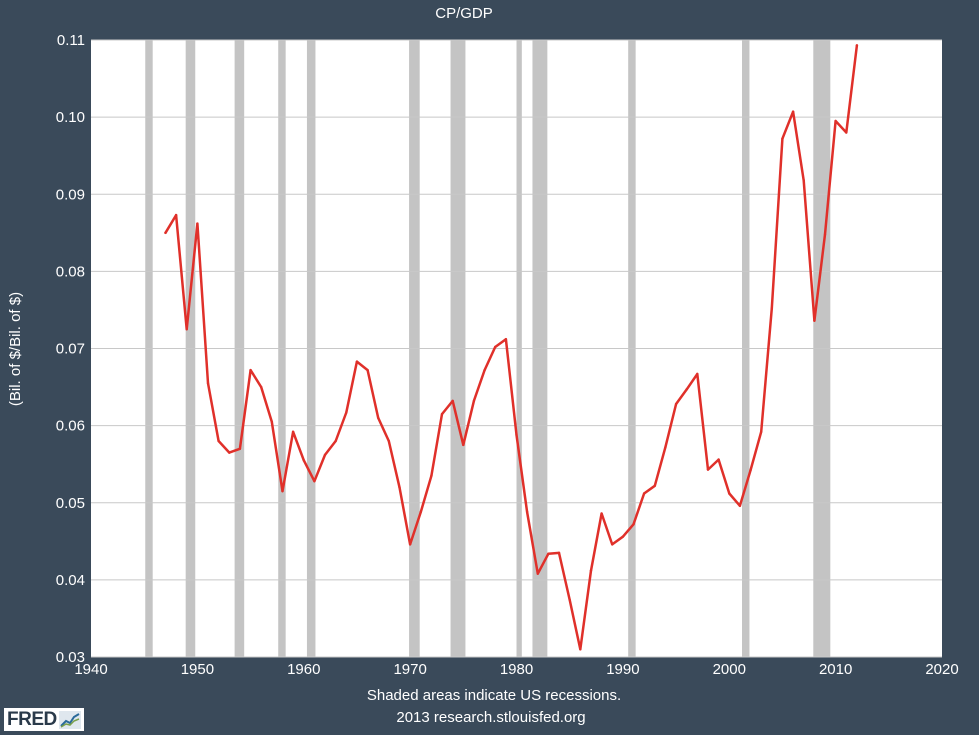  What do you see at coordinates (410, 544) in the screenshot?
I see `data-point-1970` at bounding box center [410, 544].